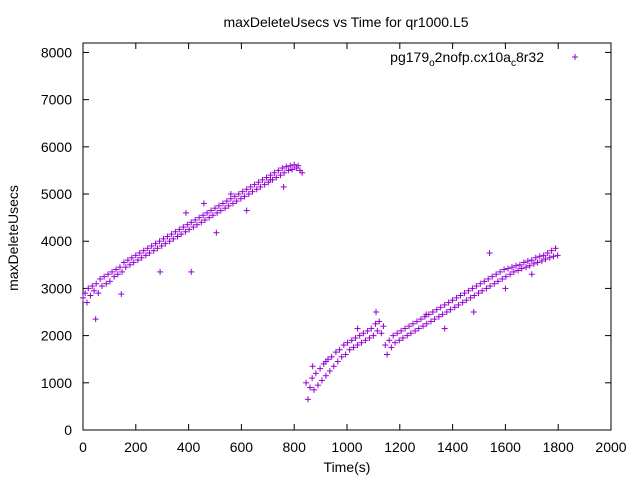  What do you see at coordinates (13, 238) in the screenshot?
I see `y-axis-label: maxDeleteUsecs` at bounding box center [13, 238].